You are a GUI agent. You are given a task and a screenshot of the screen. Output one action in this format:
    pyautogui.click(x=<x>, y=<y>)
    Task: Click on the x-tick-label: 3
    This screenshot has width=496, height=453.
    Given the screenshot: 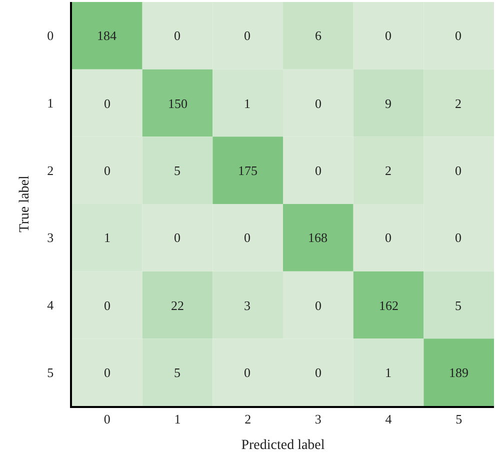 What is the action you would take?
    pyautogui.click(x=318, y=418)
    